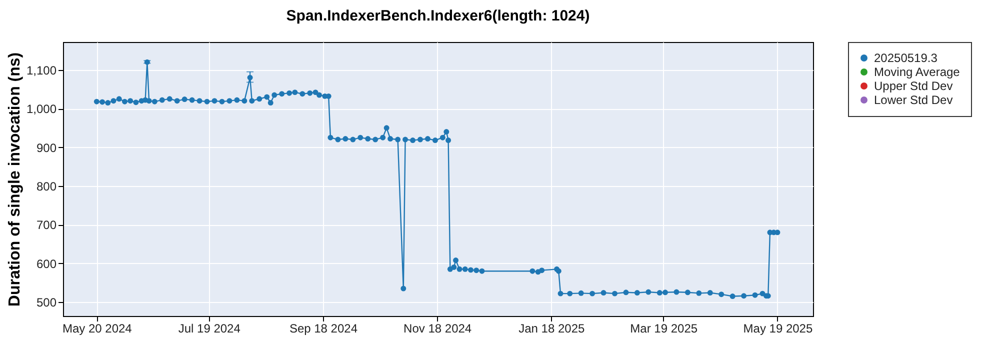 This screenshot has height=350, width=1000. Describe the element at coordinates (97, 329) in the screenshot. I see `x-tick-label: May 20 2024` at that location.